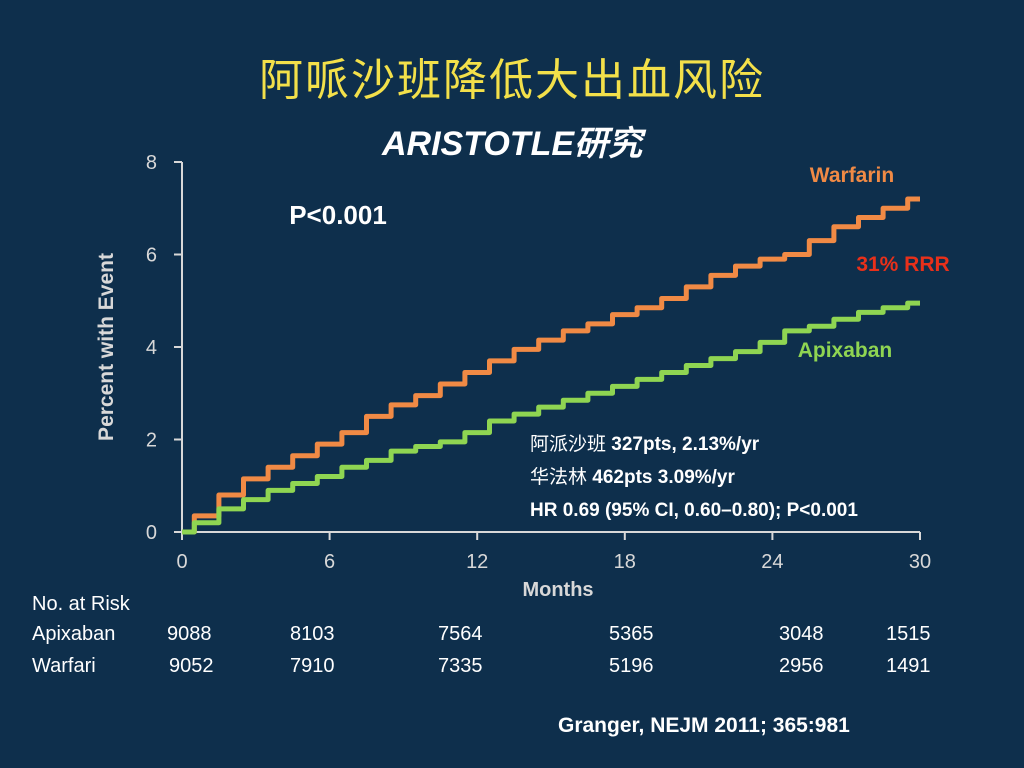 This screenshot has height=768, width=1024. Describe the element at coordinates (64, 666) in the screenshot. I see `risk-row-label: Warfari` at that location.